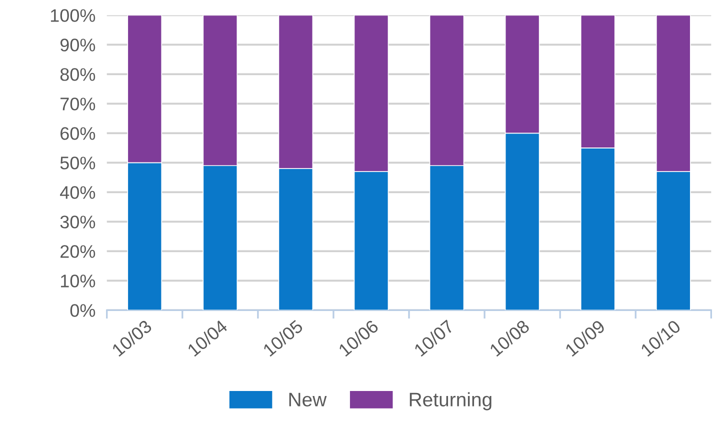 This screenshot has height=422, width=722. Describe the element at coordinates (78, 74) in the screenshot. I see `y-tick-label: 80%` at that location.